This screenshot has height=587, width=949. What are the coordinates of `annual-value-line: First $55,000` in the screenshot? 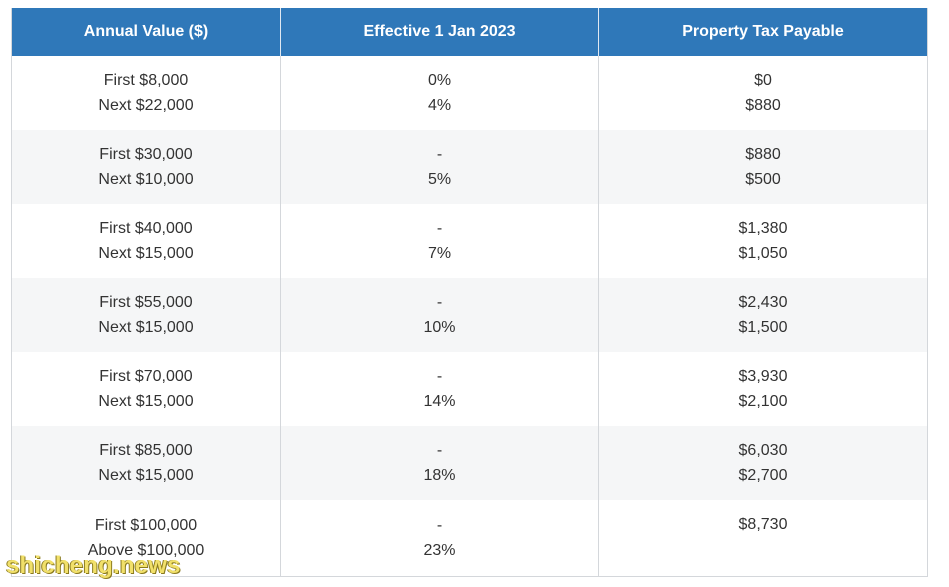 It's located at (146, 302).